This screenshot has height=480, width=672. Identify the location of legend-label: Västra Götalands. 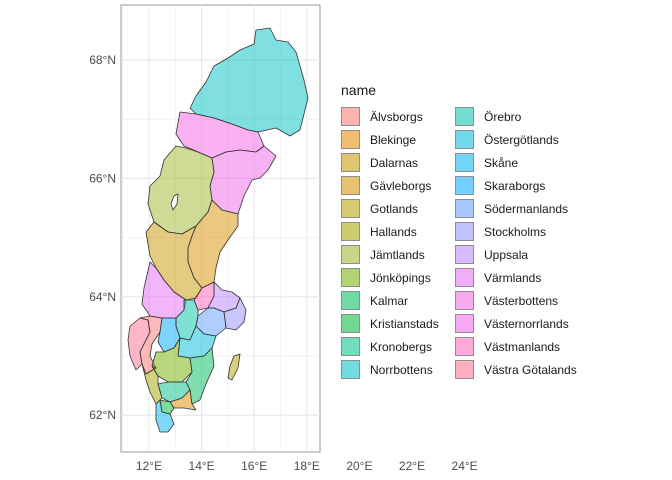
(530, 369).